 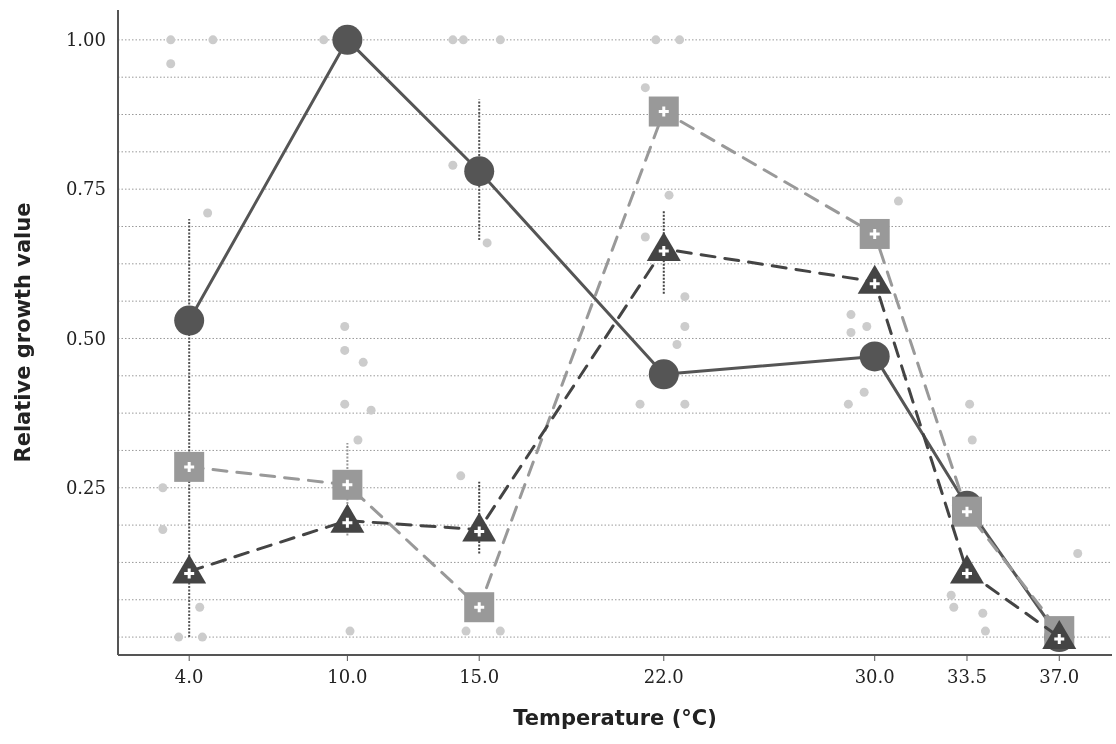 What do you see at coordinates (85, 40) in the screenshot?
I see `y-tick-label: 1.00` at bounding box center [85, 40].